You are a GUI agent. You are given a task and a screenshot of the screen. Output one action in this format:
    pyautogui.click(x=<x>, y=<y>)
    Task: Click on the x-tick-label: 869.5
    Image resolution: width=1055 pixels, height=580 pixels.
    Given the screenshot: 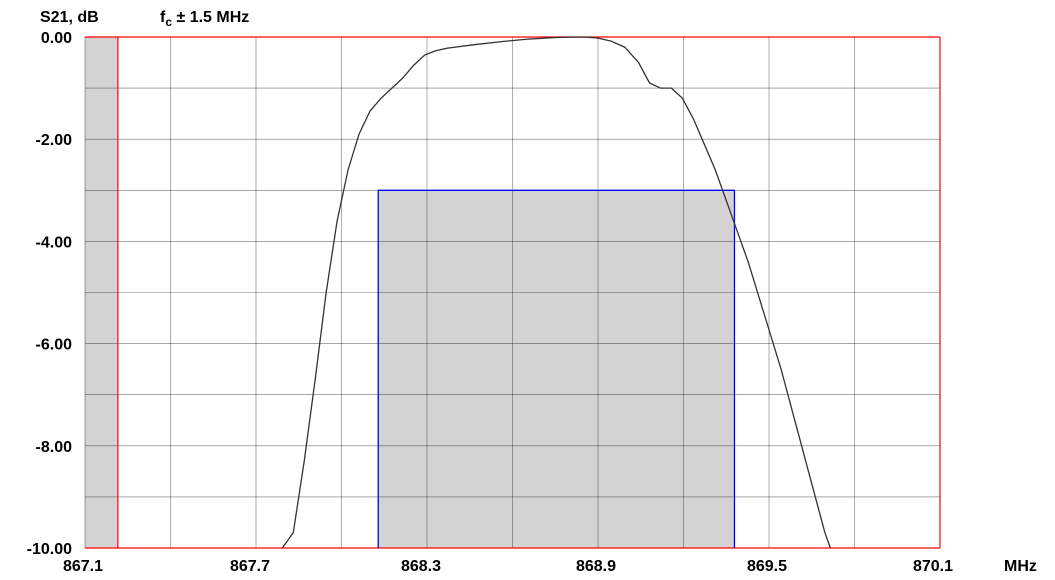 What is the action you would take?
    pyautogui.click(x=767, y=566)
    